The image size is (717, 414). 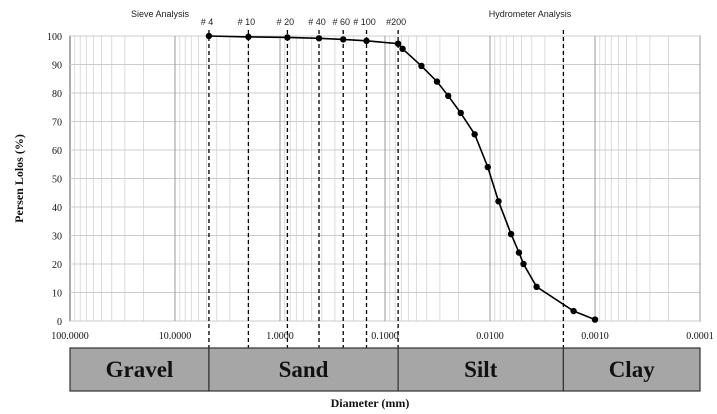 I want to click on y-tick-label: 0, so click(x=59, y=322).